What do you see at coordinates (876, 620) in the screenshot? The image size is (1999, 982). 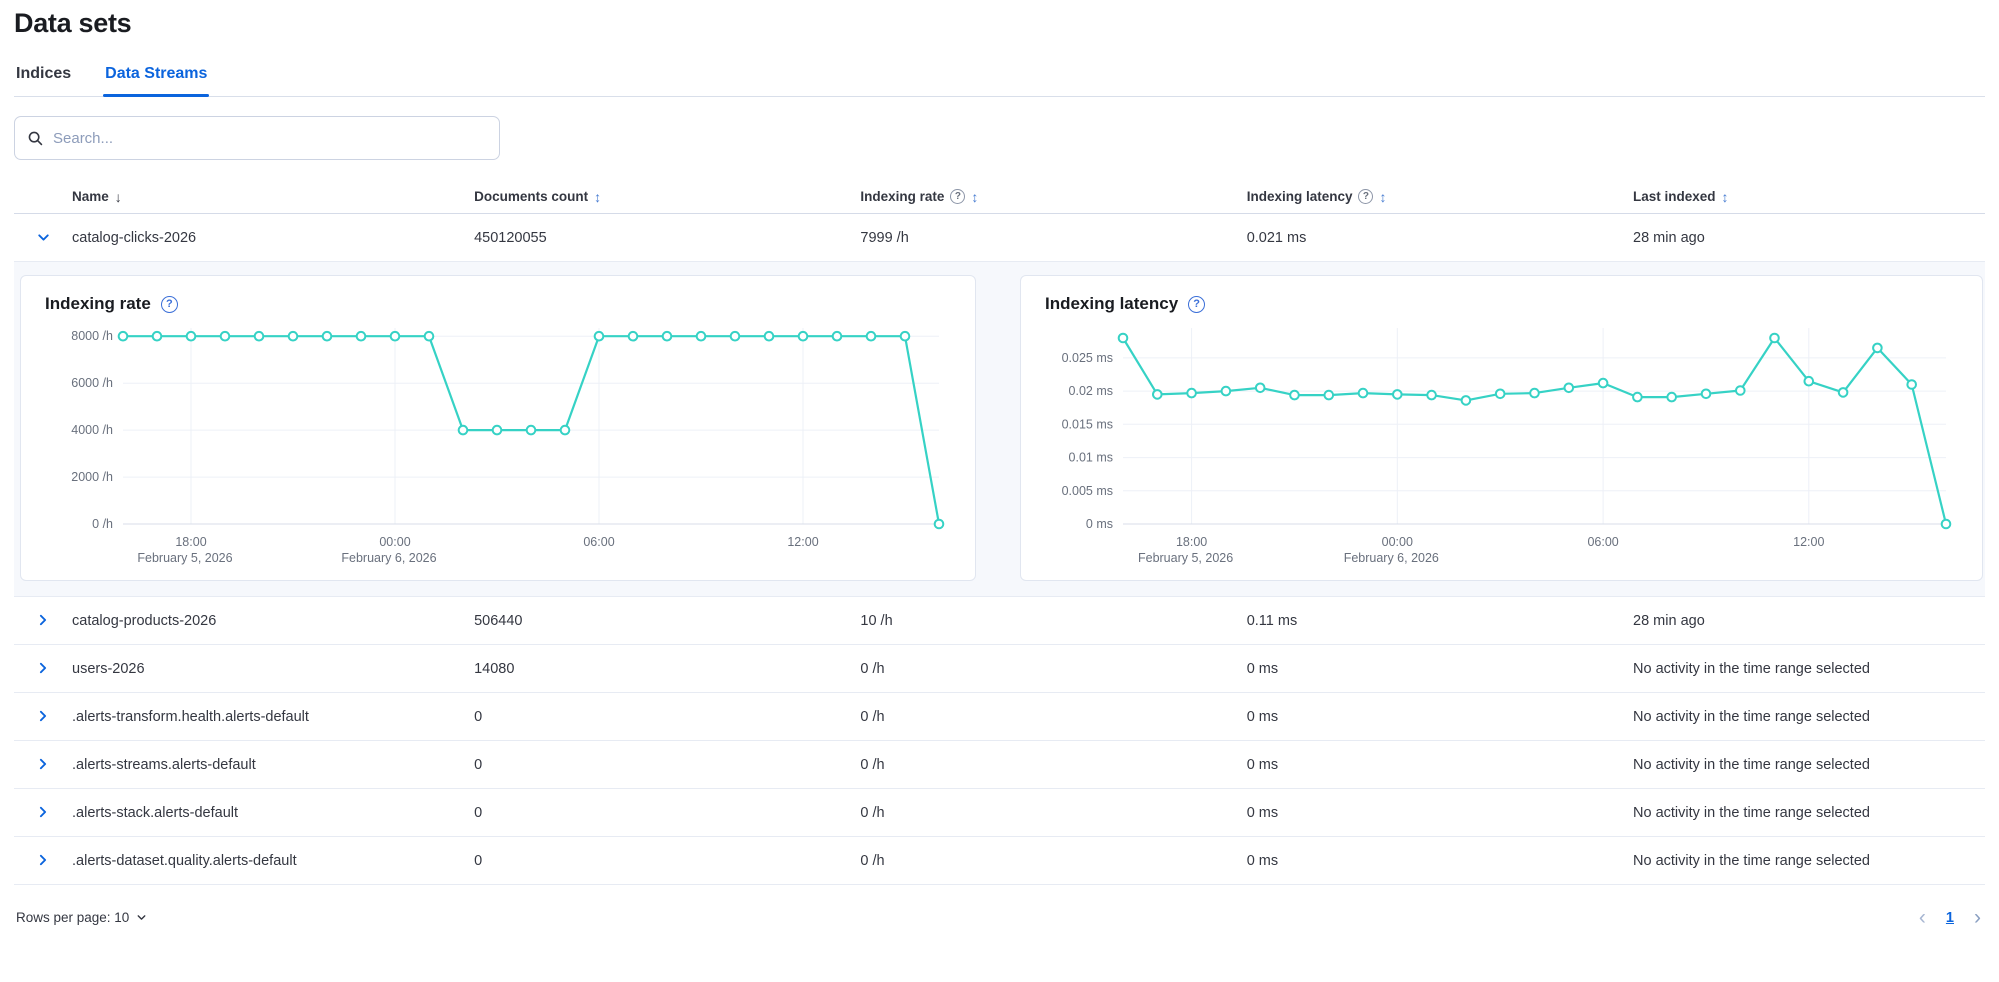 I see `indexing-rate-value: 10 /h` at bounding box center [876, 620].